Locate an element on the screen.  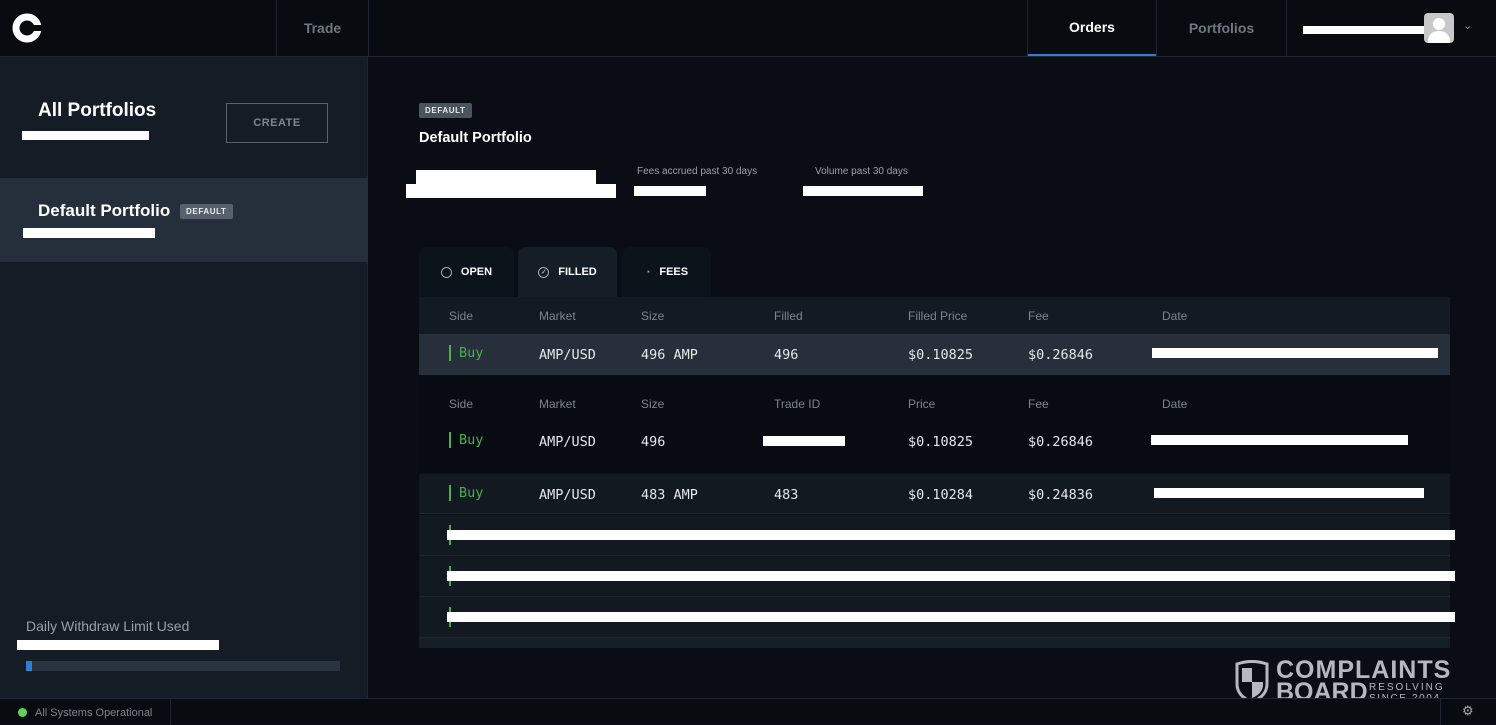
header-filled: Filled is located at coordinates (788, 316).